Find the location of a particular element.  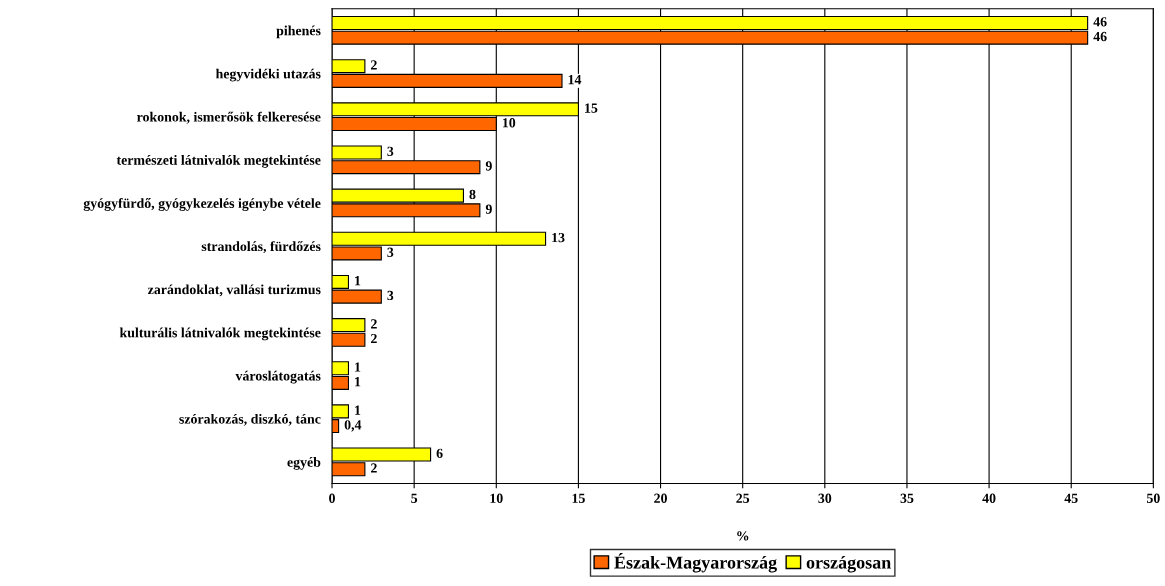

y-tick-label: strandolás, fürdőzés is located at coordinates (261, 247).